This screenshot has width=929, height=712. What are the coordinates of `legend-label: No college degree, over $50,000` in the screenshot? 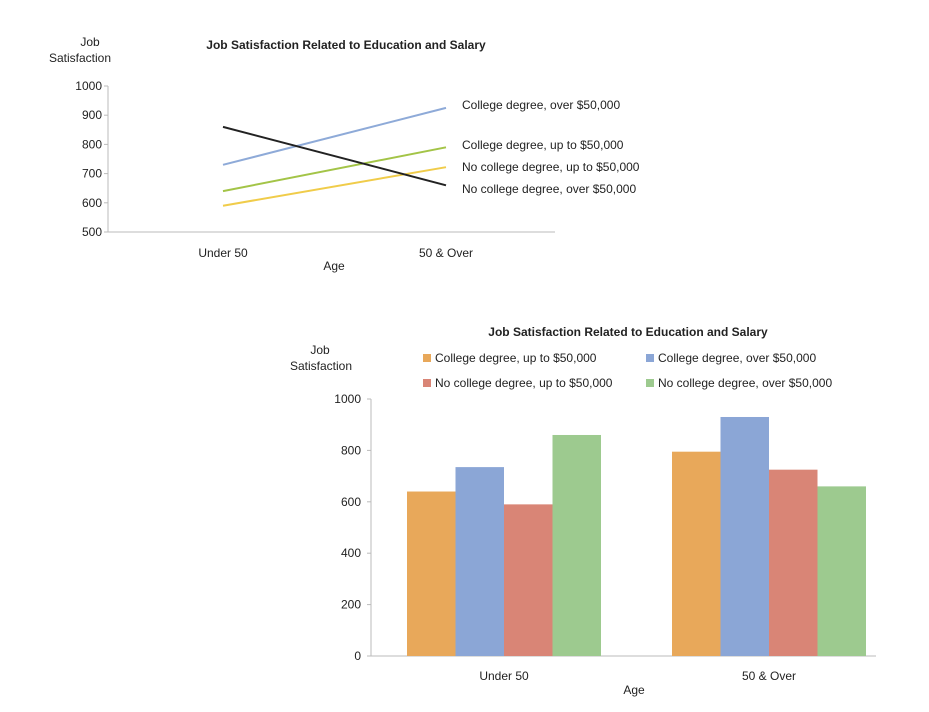 It's located at (745, 383).